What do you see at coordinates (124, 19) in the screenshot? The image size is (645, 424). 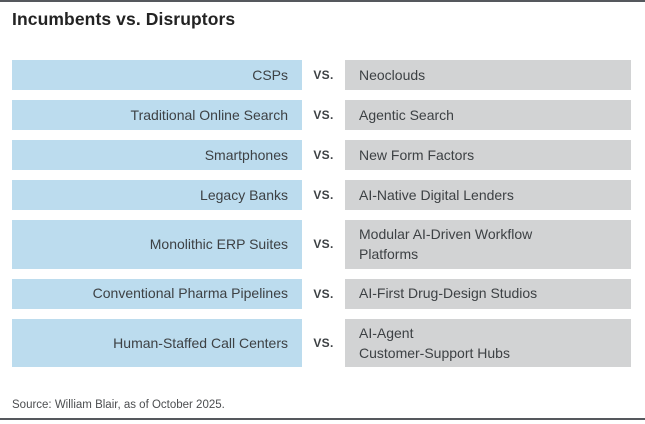 I see `figure-title: Incumbents vs. Disruptors` at bounding box center [124, 19].